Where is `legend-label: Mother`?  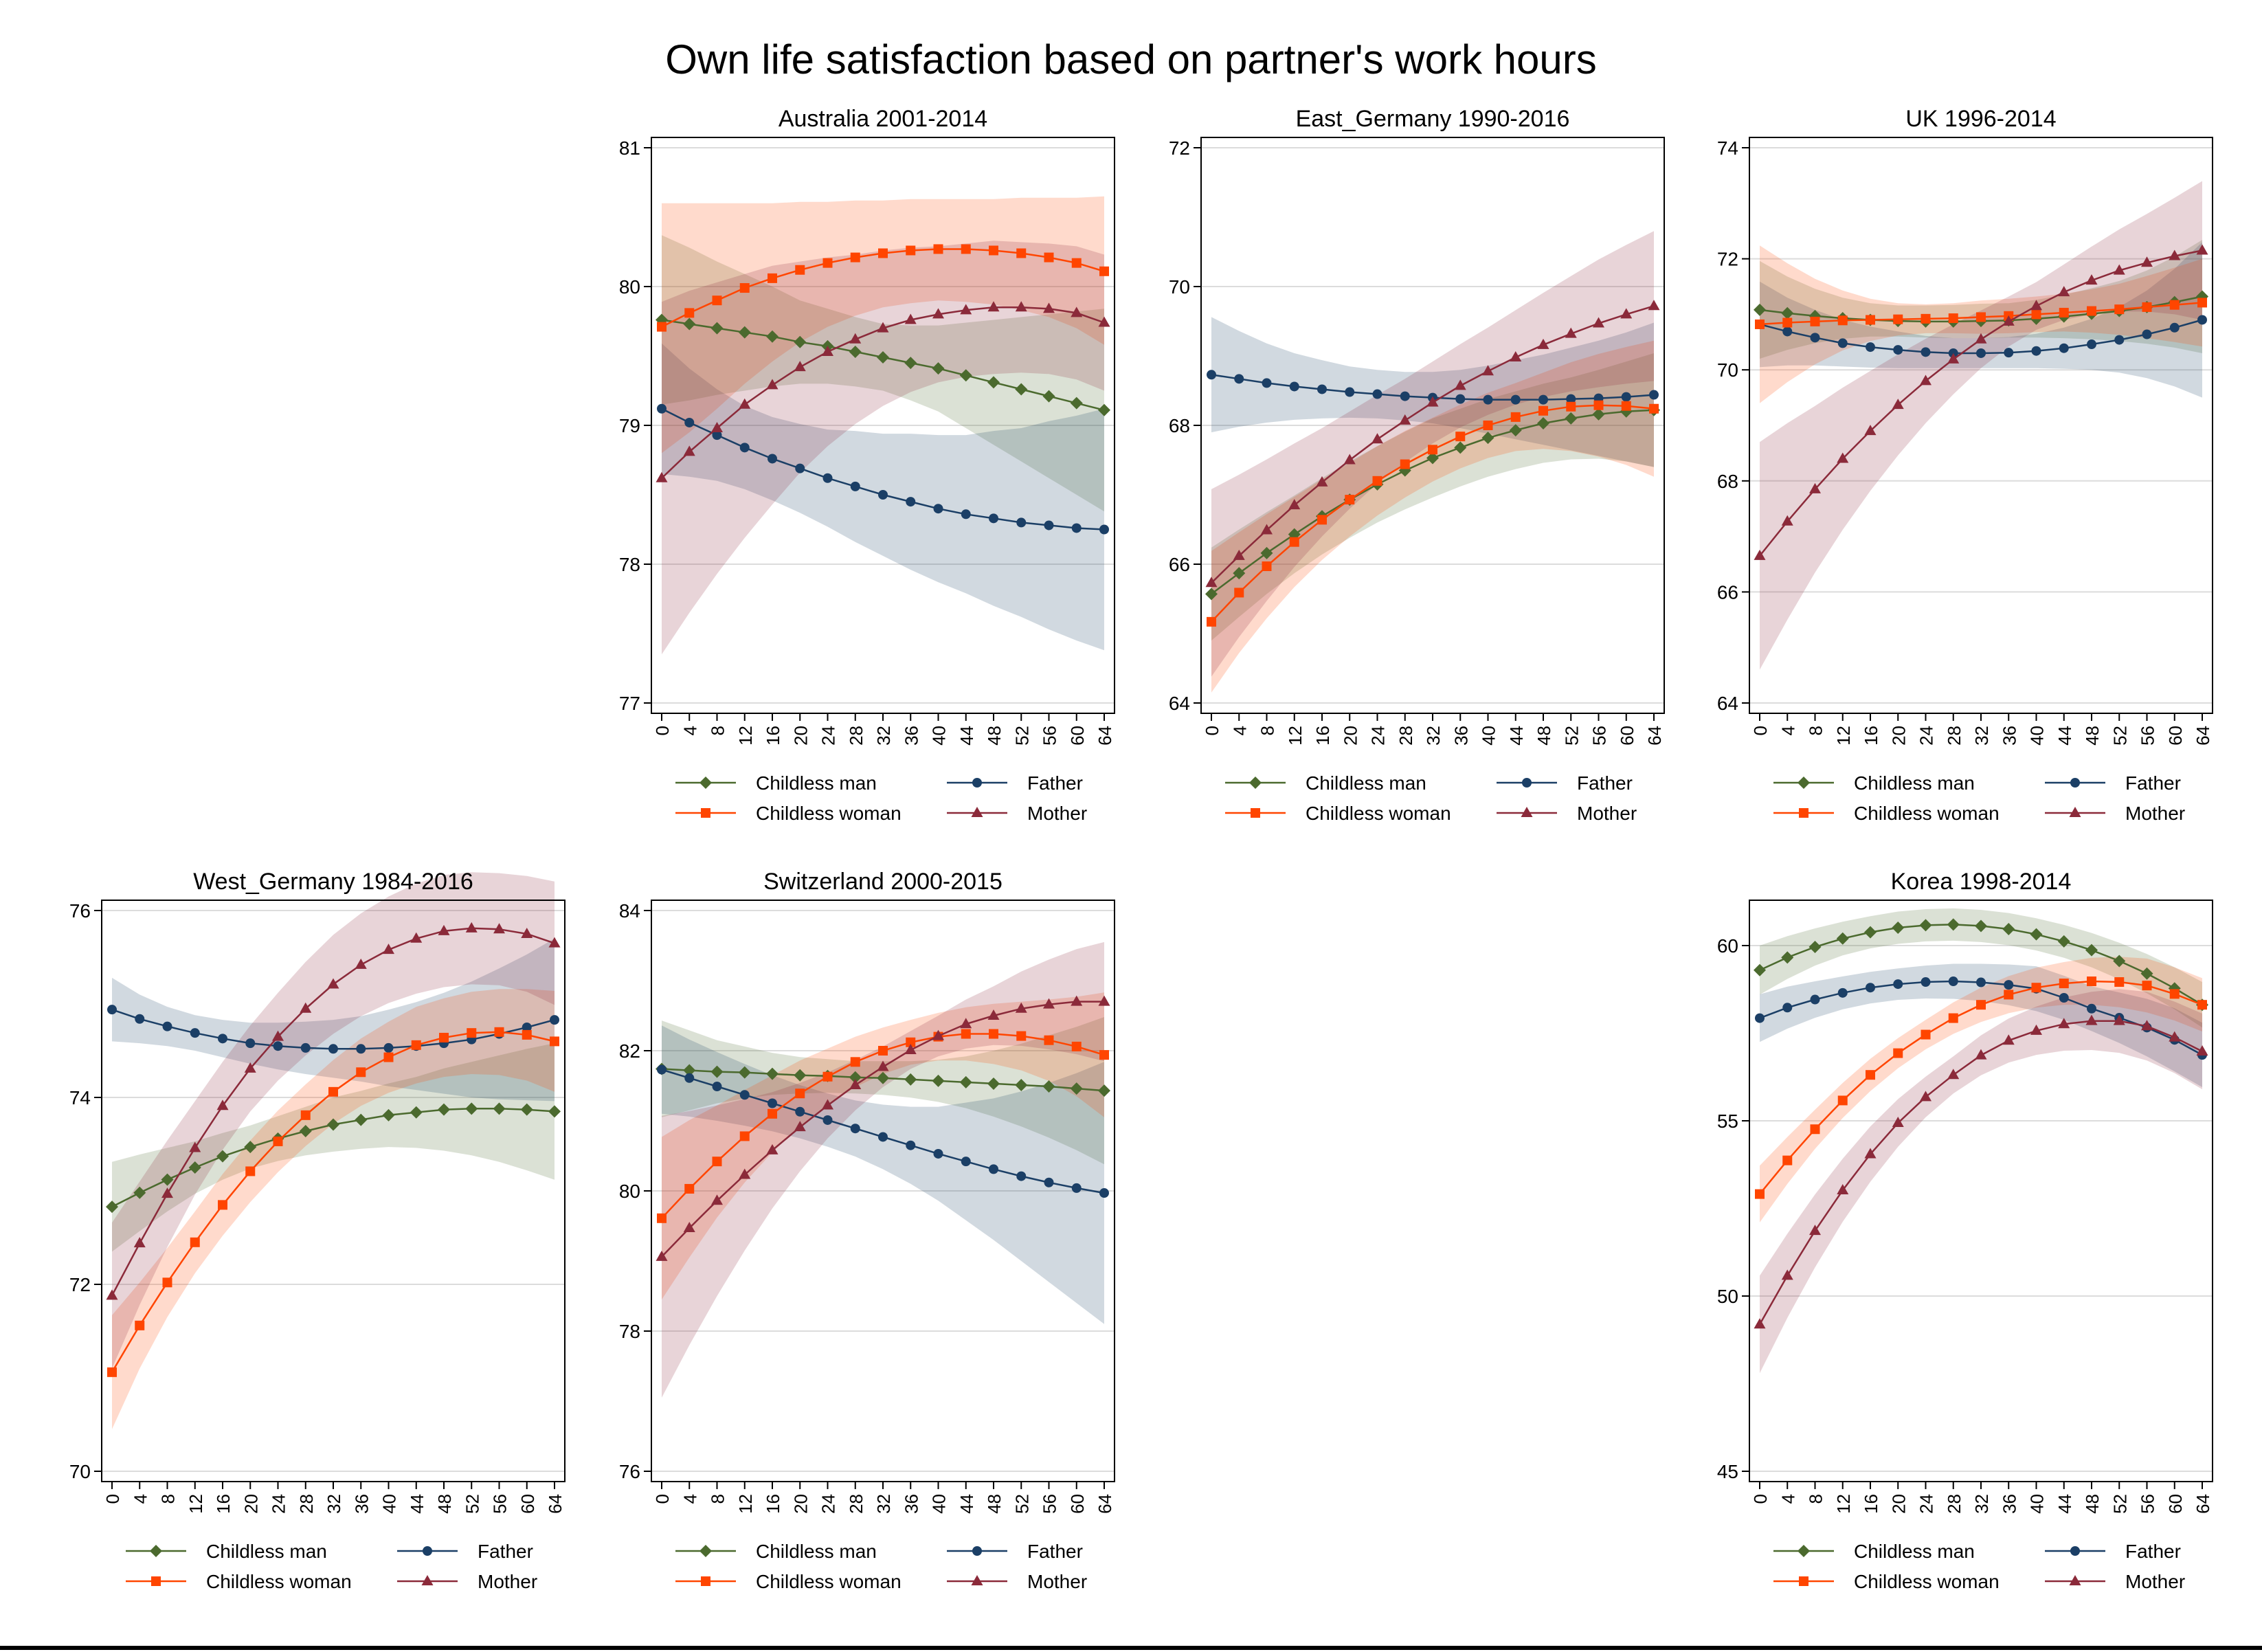 legend-label: Mother is located at coordinates (507, 1581).